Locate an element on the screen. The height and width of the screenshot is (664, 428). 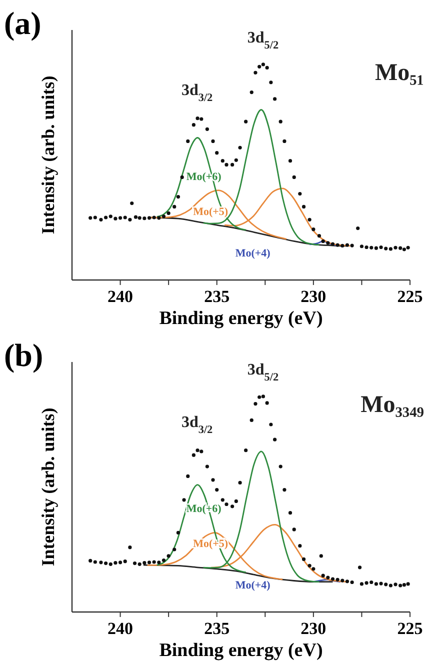
annotation: Mo₃₃₄₉ is located at coordinates (392, 405).